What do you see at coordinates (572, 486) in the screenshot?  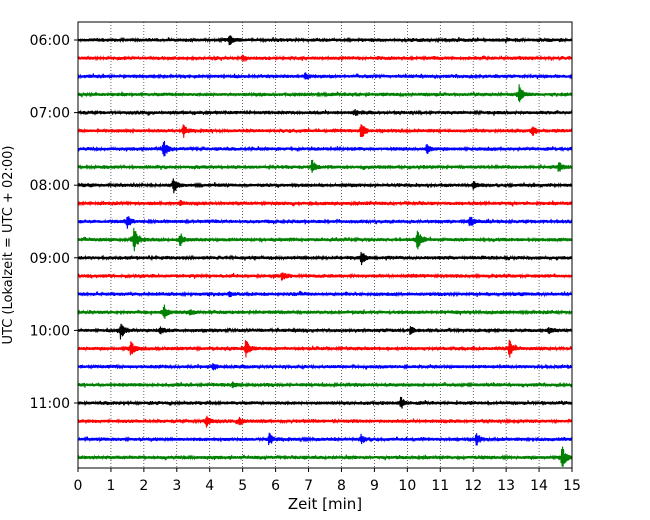 I see `x-tick-label: 15` at bounding box center [572, 486].